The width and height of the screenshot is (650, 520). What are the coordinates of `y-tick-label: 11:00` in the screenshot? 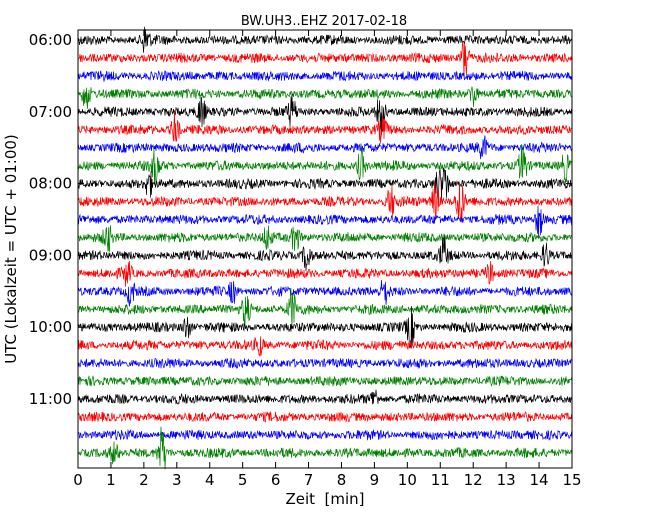 It's located at (50, 399).